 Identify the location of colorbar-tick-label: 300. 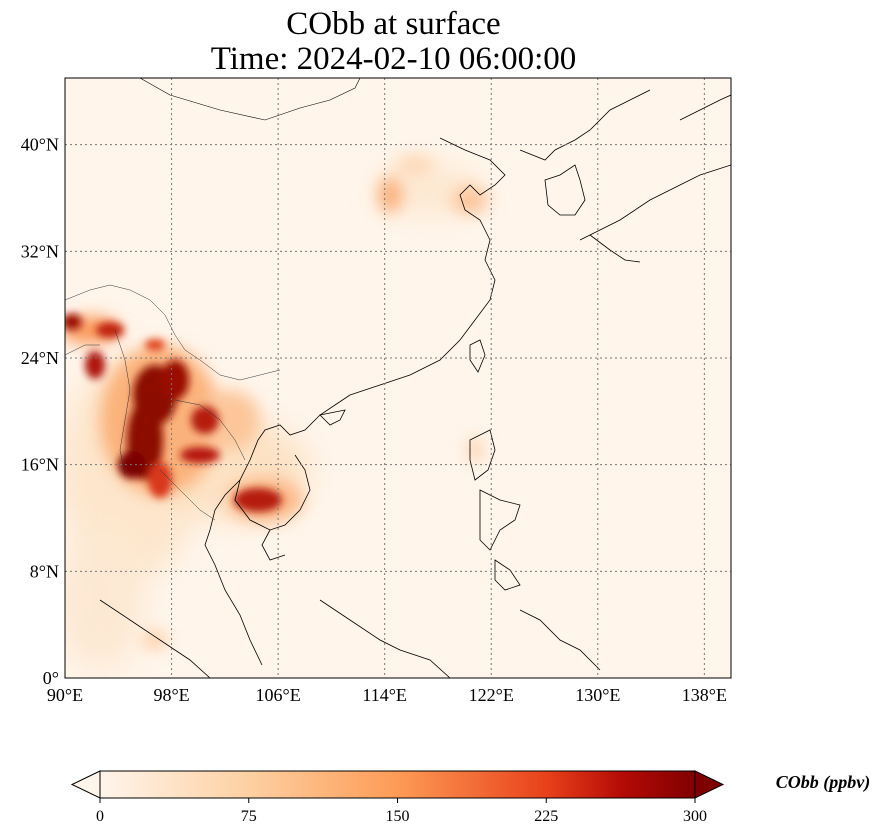
(695, 816).